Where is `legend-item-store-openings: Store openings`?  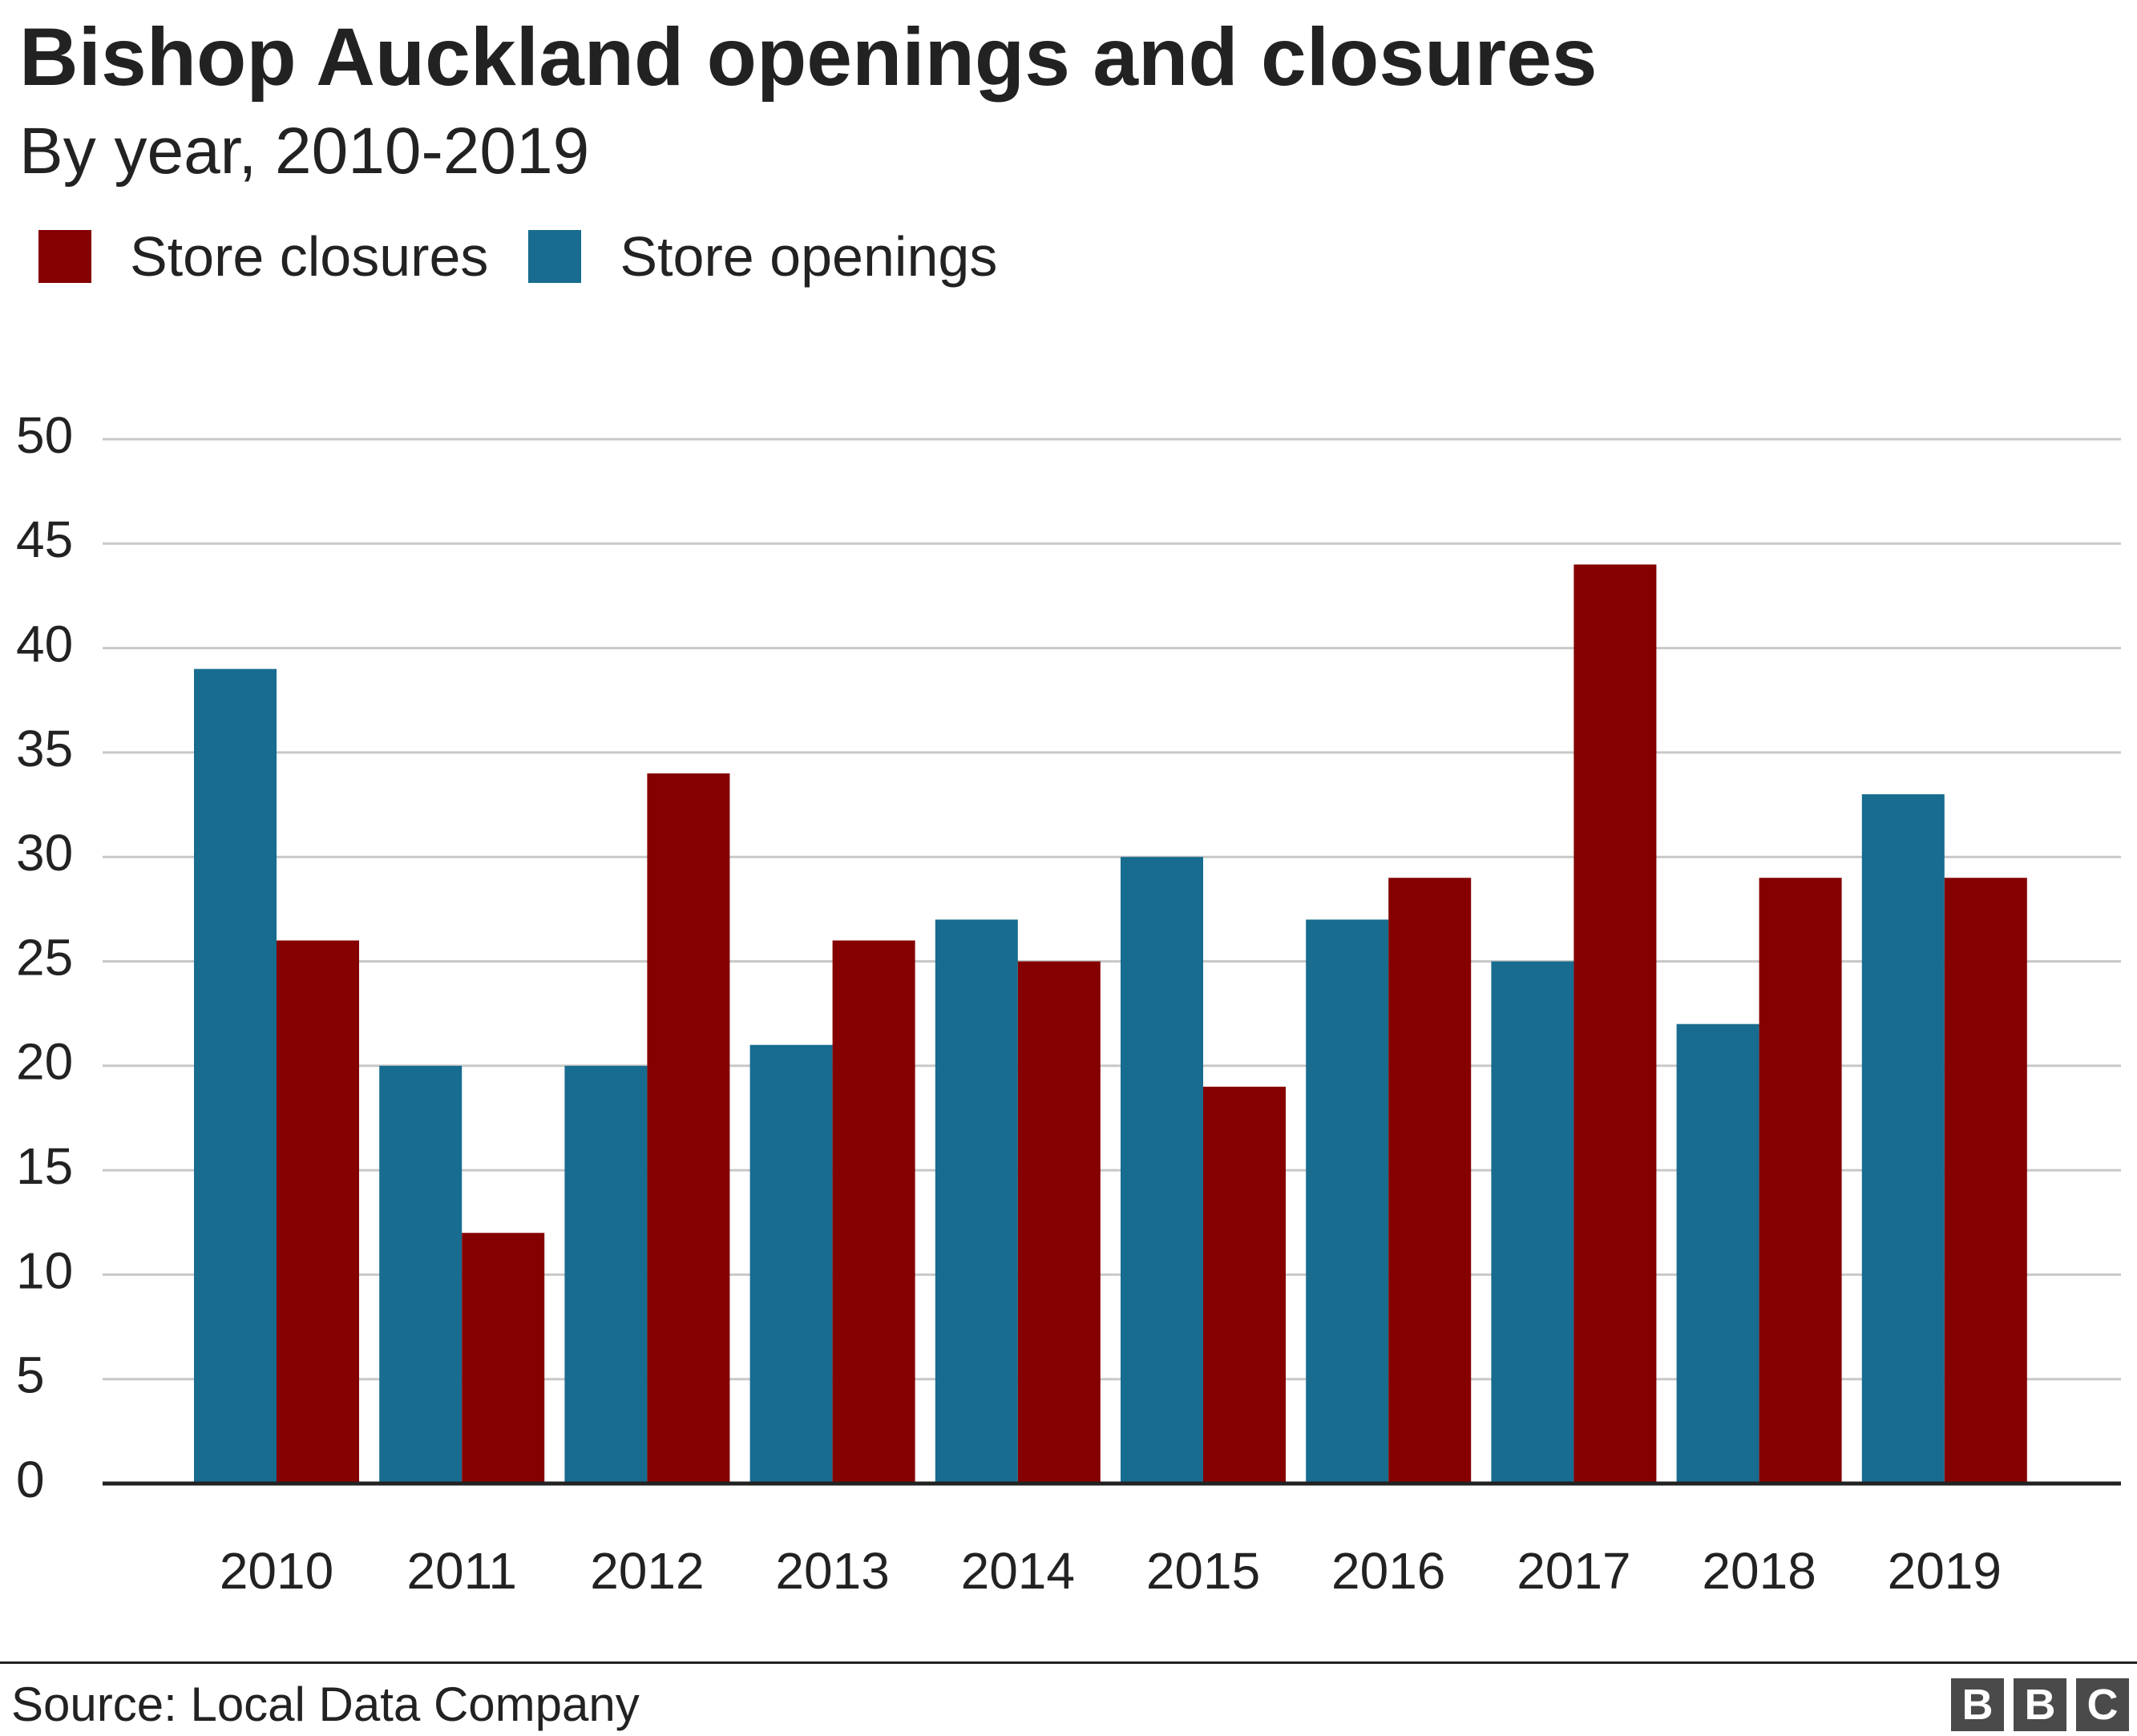
legend-item-store-openings: Store openings is located at coordinates (763, 256).